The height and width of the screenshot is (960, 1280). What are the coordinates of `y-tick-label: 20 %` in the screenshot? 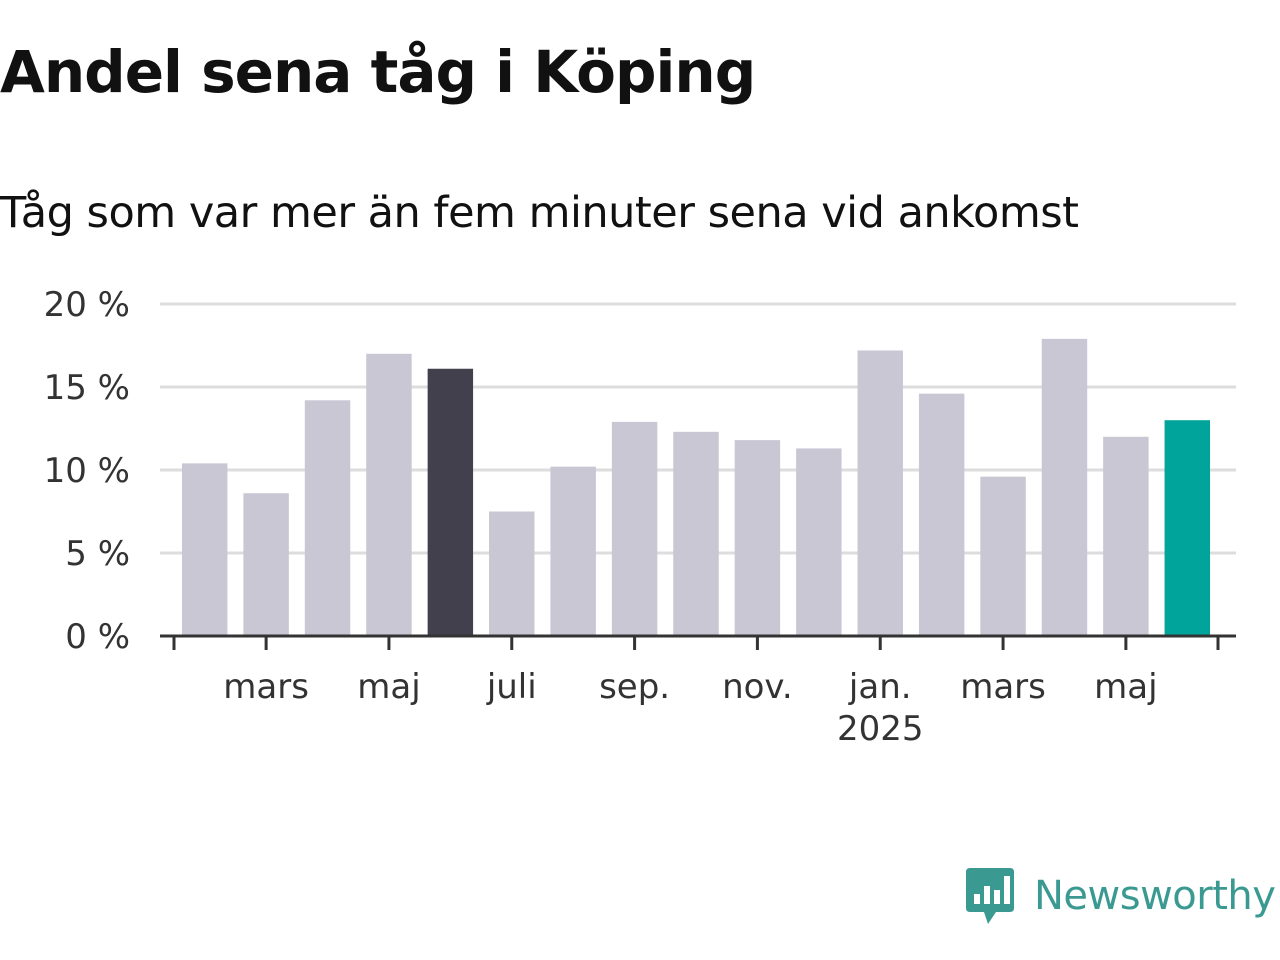 It's located at (87, 305).